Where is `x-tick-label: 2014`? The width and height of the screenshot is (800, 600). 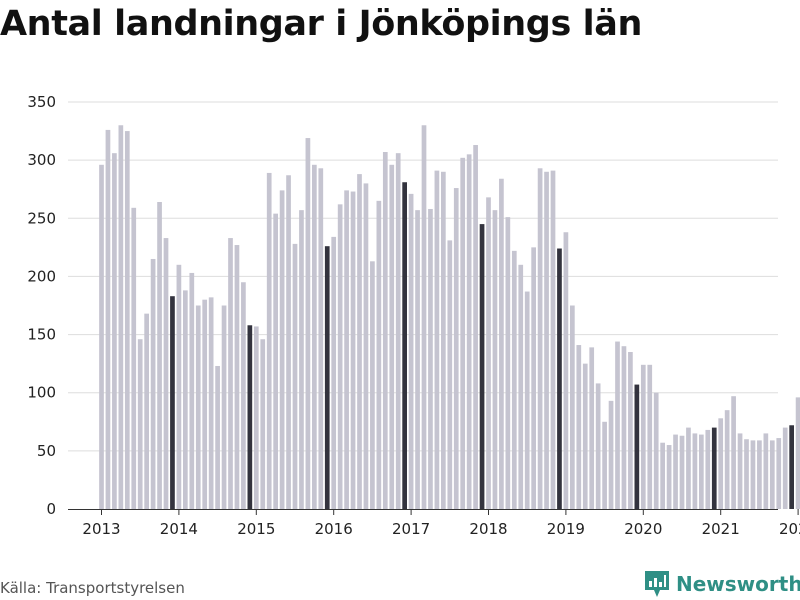
x-tick-label: 2014 is located at coordinates (179, 529).